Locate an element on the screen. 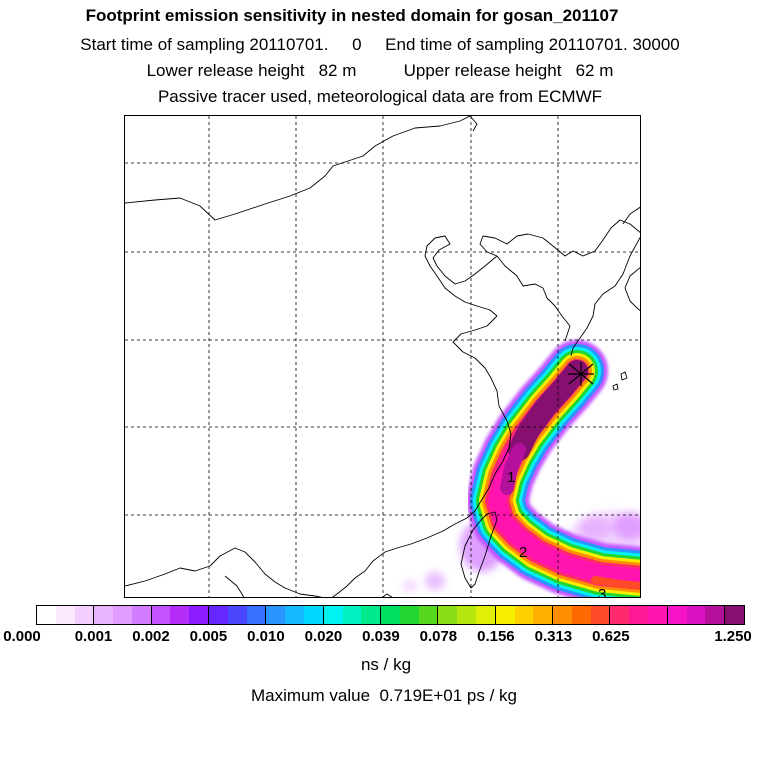 This screenshot has width=768, height=768. plume-tail-orange is located at coordinates (615, 583).